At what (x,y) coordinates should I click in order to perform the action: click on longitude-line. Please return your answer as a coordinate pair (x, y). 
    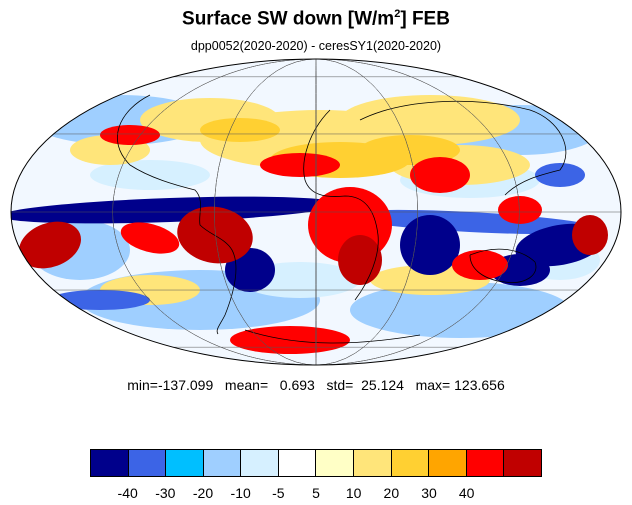
    Looking at the image, I should click on (316, 212).